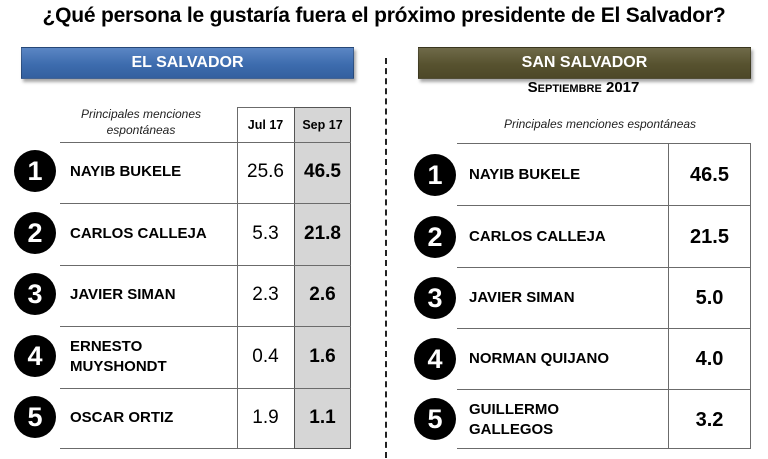 The height and width of the screenshot is (459, 768). Describe the element at coordinates (514, 419) in the screenshot. I see `candidate-name: GUILLERMO GALLEGOS` at that location.